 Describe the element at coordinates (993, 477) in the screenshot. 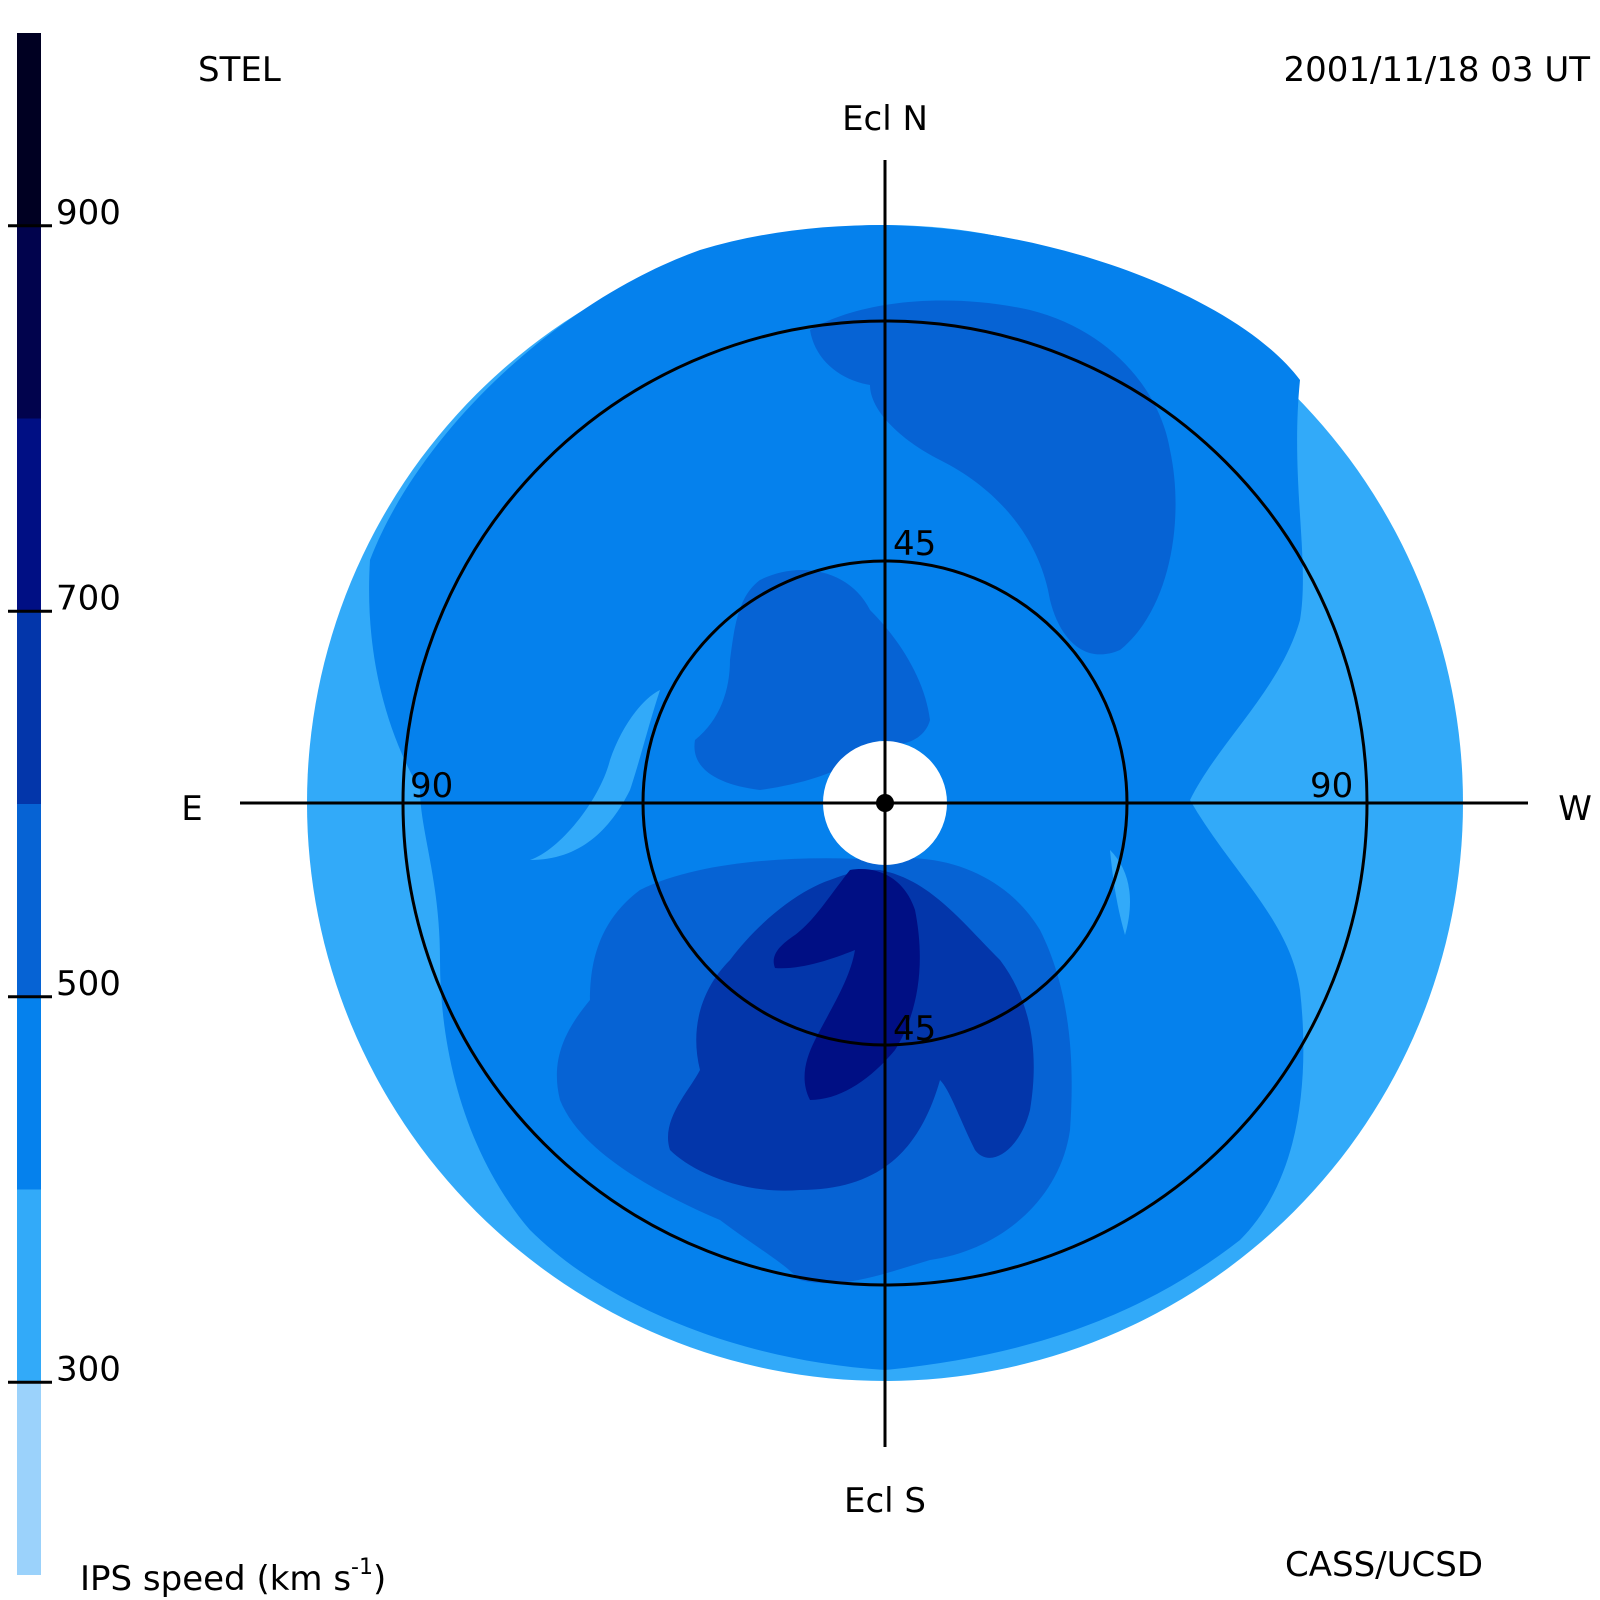

I see `speed-region-500-600-north` at that location.